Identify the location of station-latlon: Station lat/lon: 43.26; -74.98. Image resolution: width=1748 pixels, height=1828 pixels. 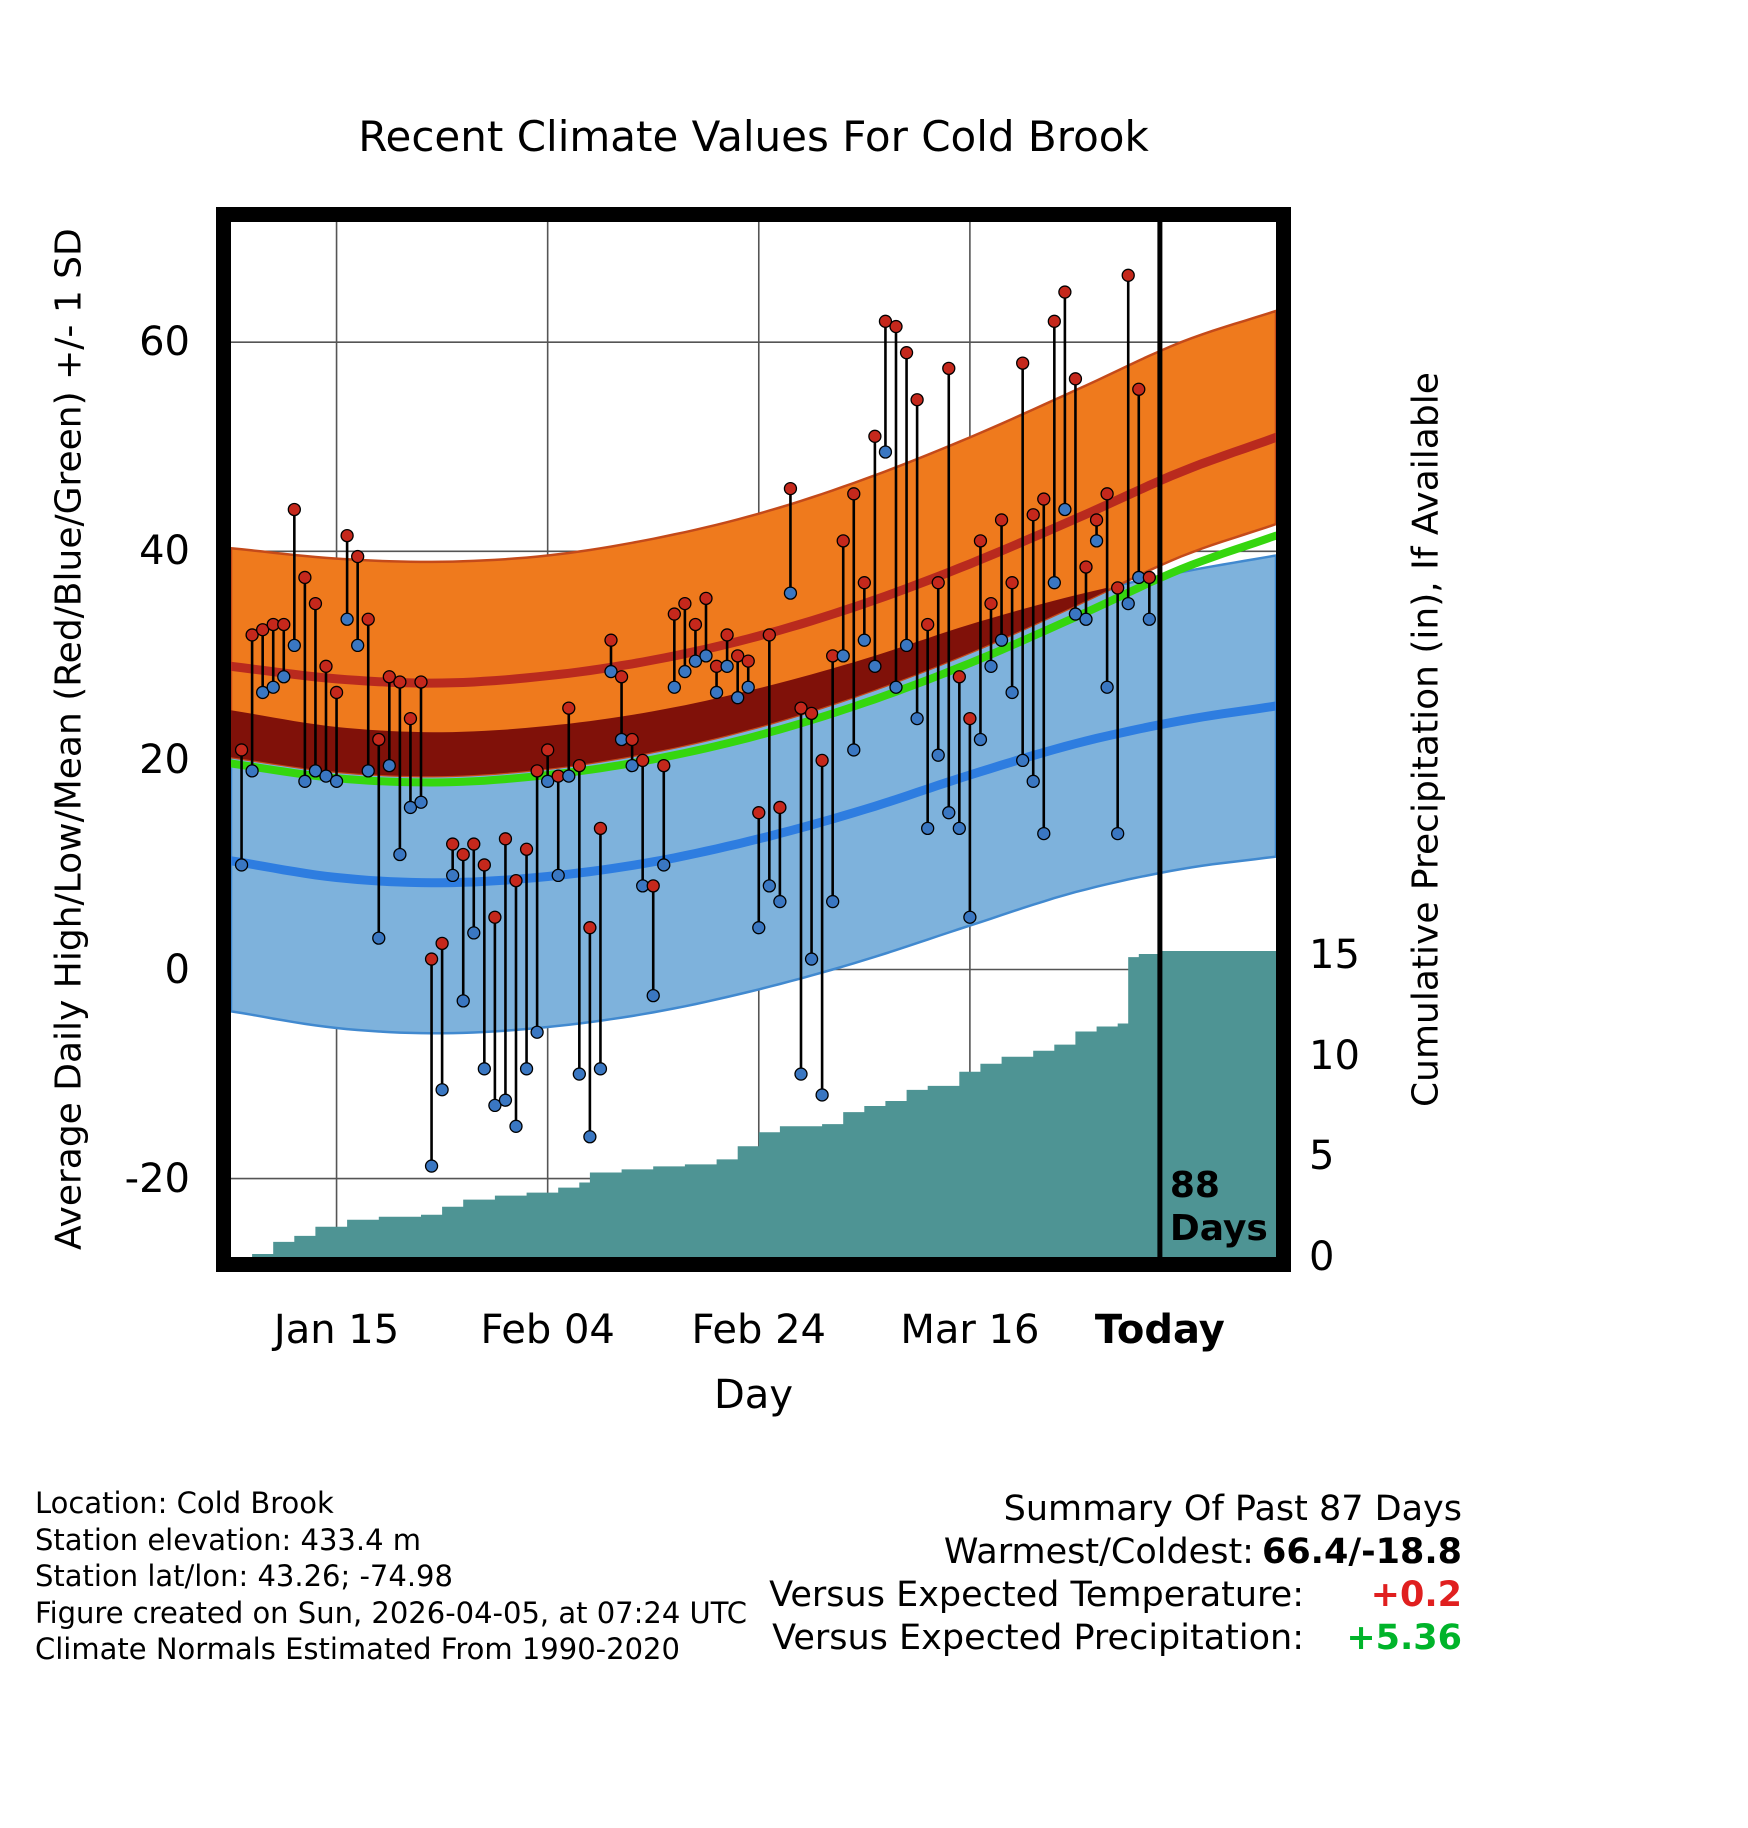
(244, 1576).